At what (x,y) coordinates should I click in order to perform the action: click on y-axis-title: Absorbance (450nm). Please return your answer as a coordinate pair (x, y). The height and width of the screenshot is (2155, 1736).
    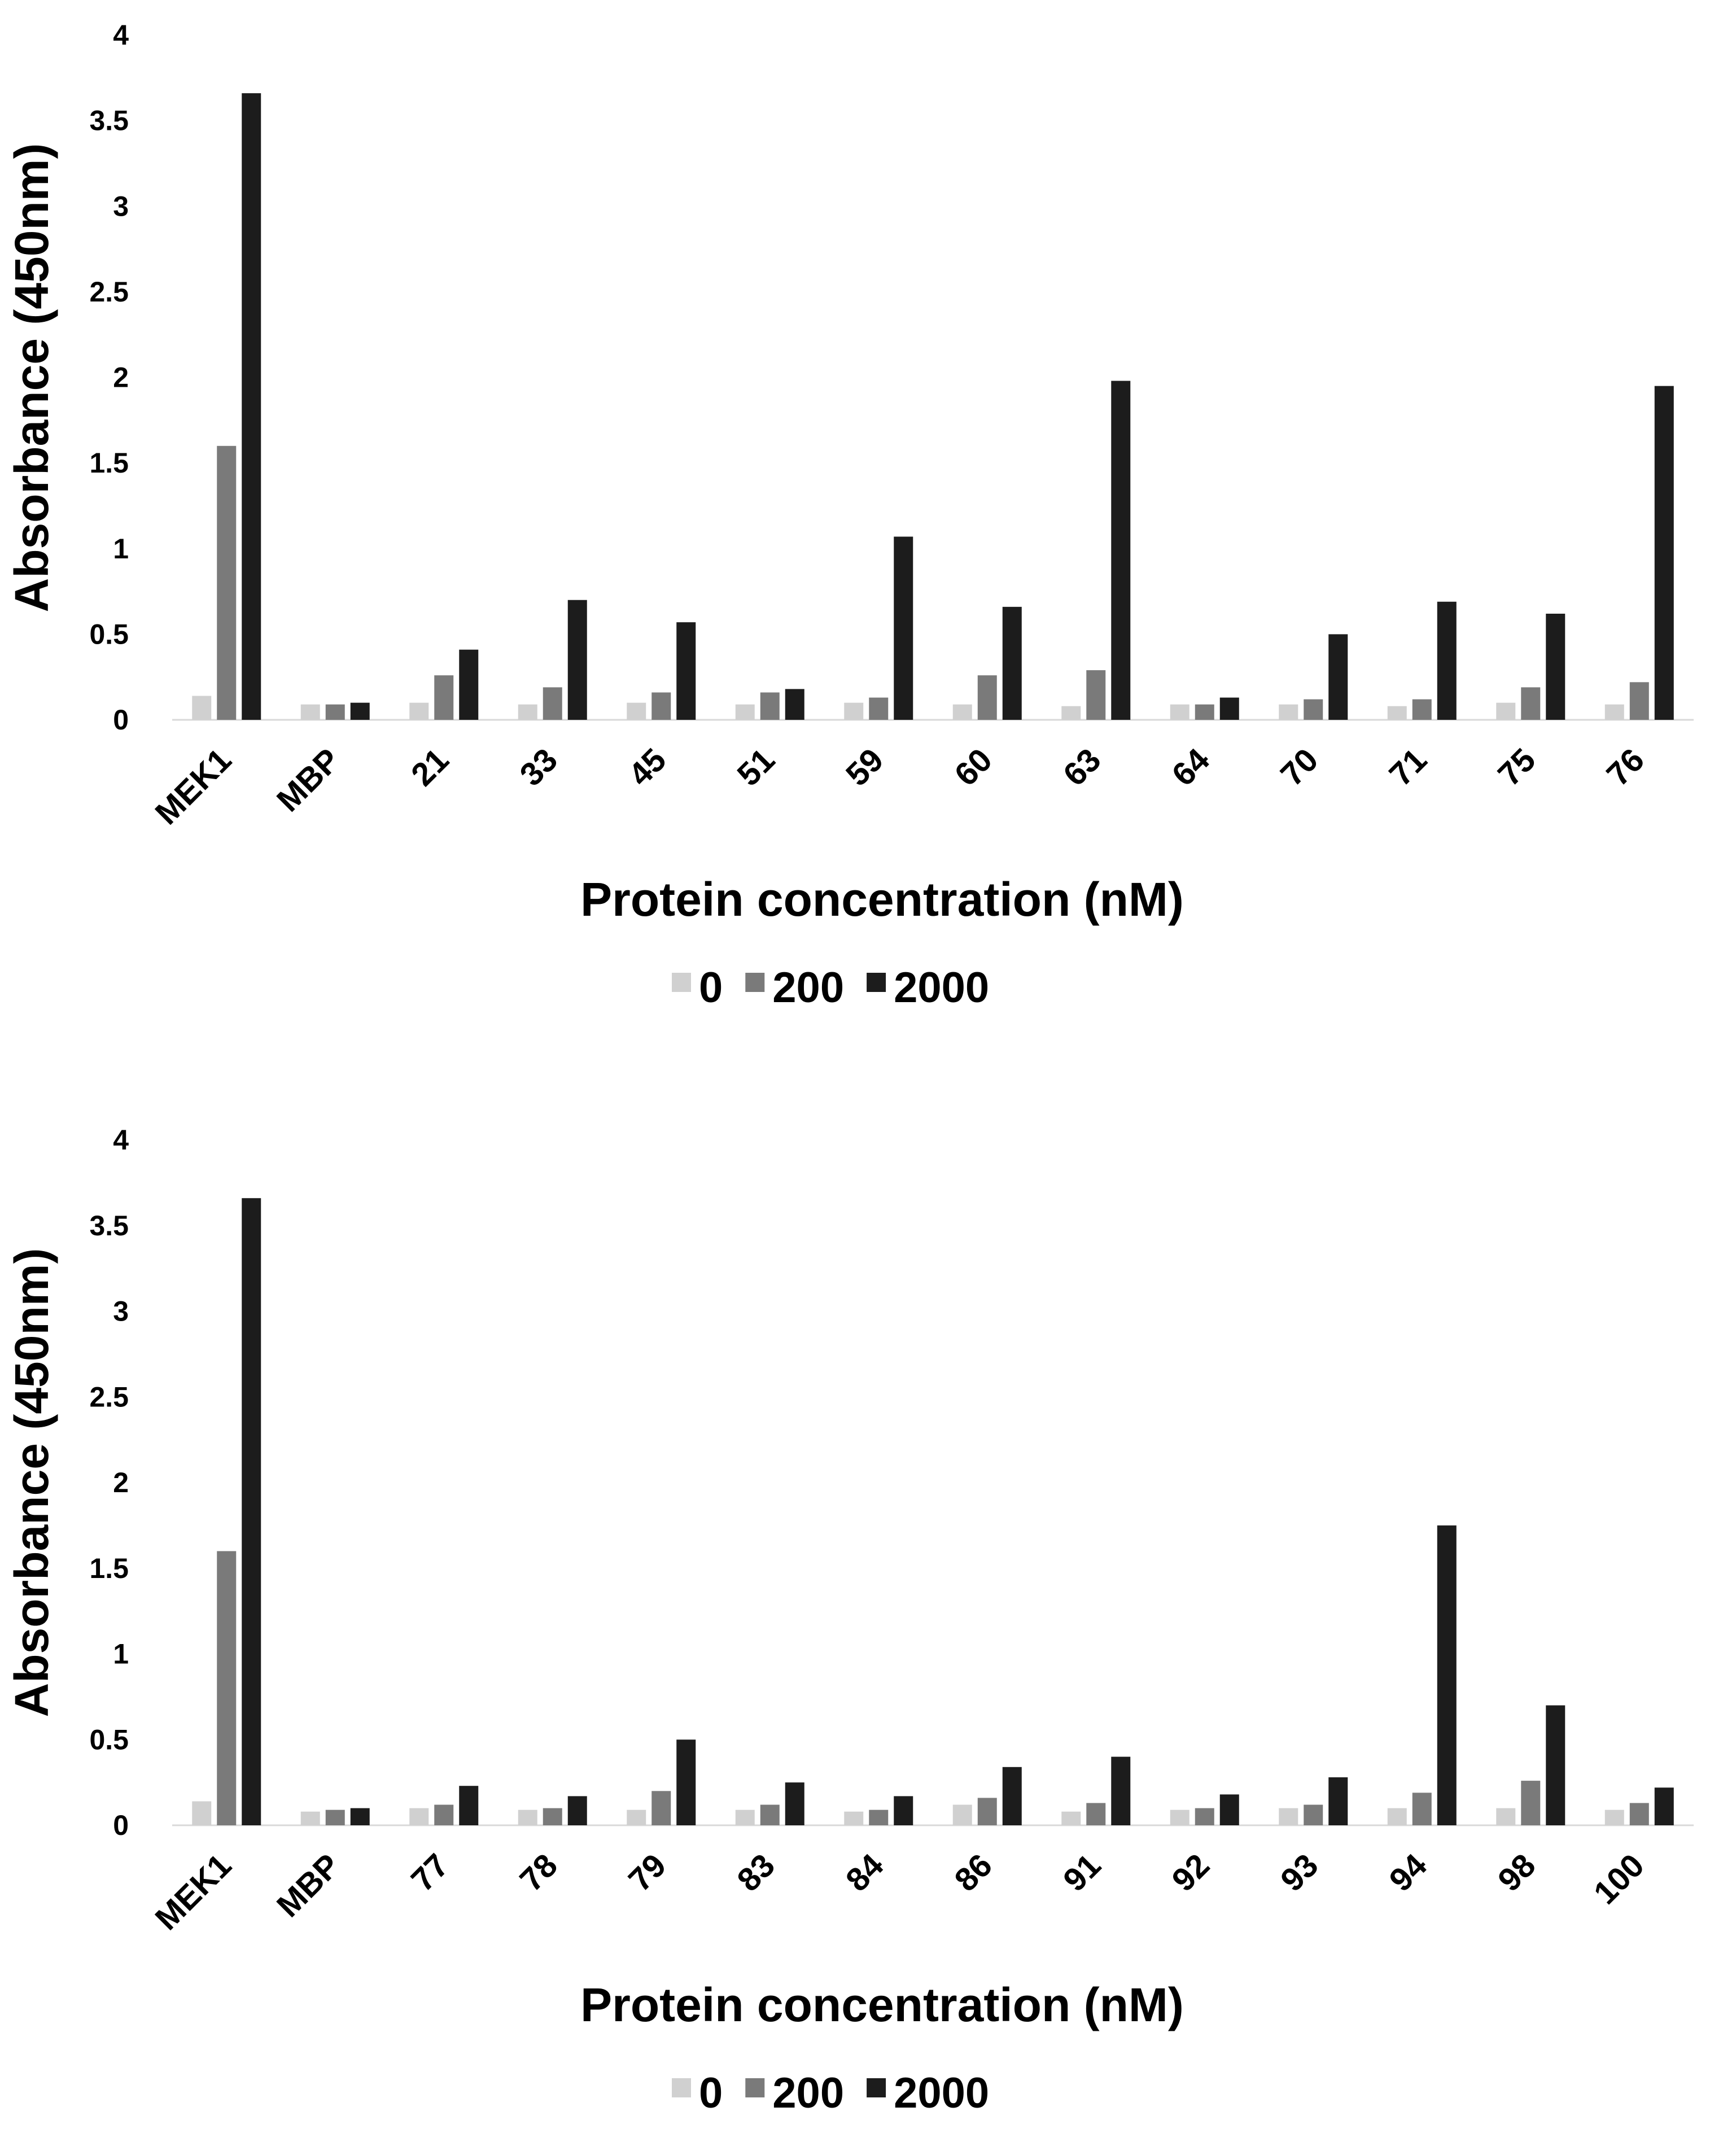
    Looking at the image, I should click on (31, 378).